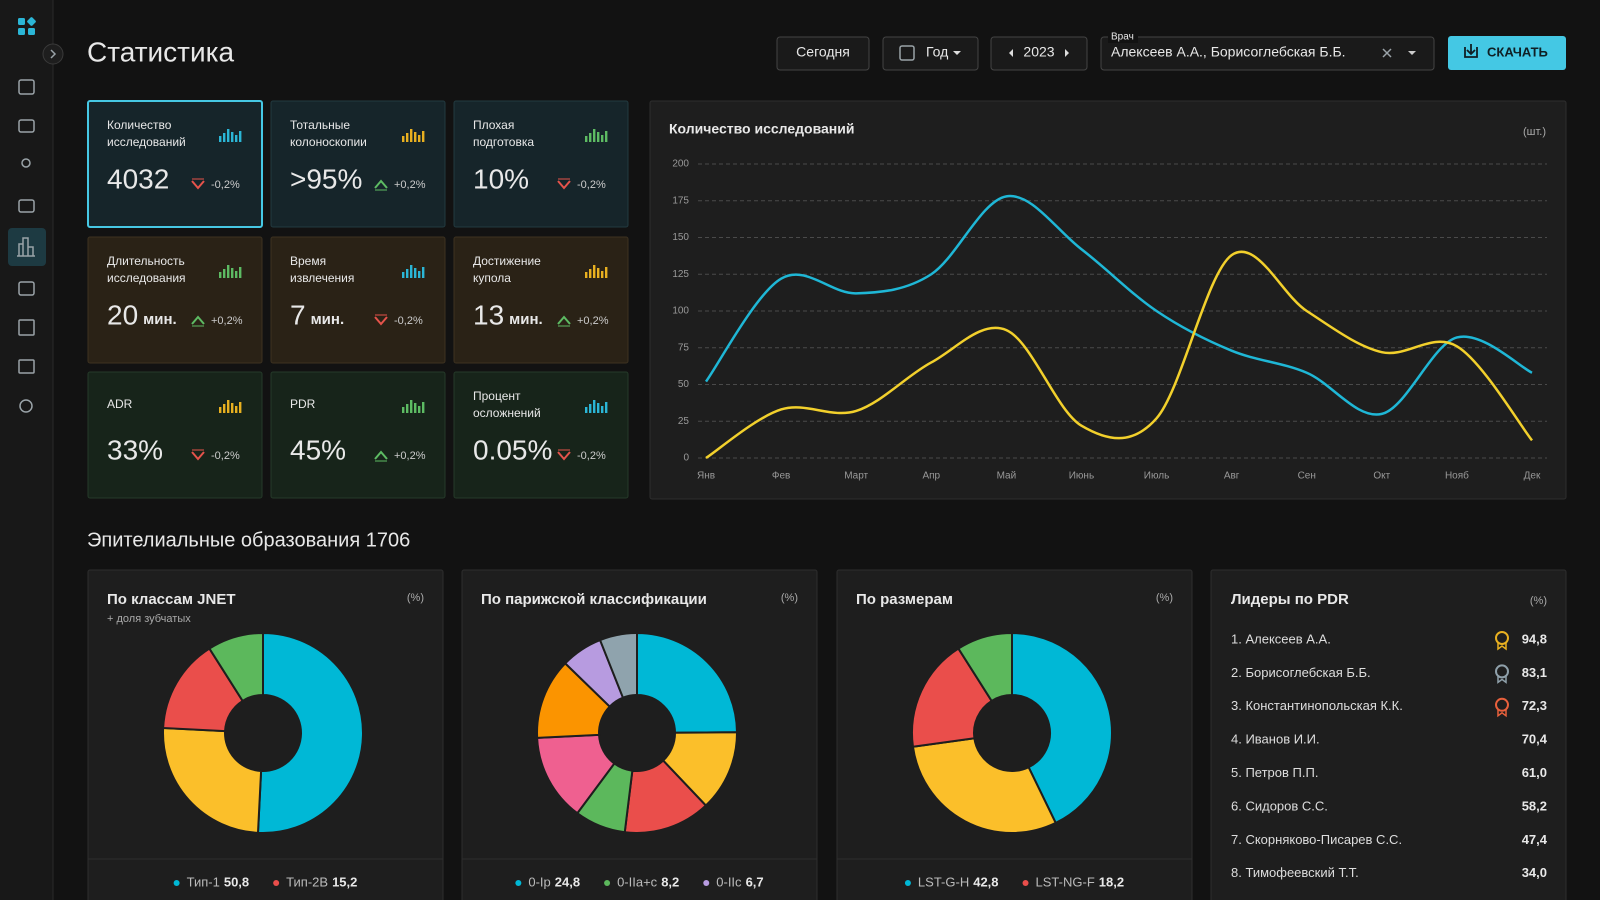 Image resolution: width=1600 pixels, height=900 pixels. I want to click on x-tick-label: Май, so click(1007, 476).